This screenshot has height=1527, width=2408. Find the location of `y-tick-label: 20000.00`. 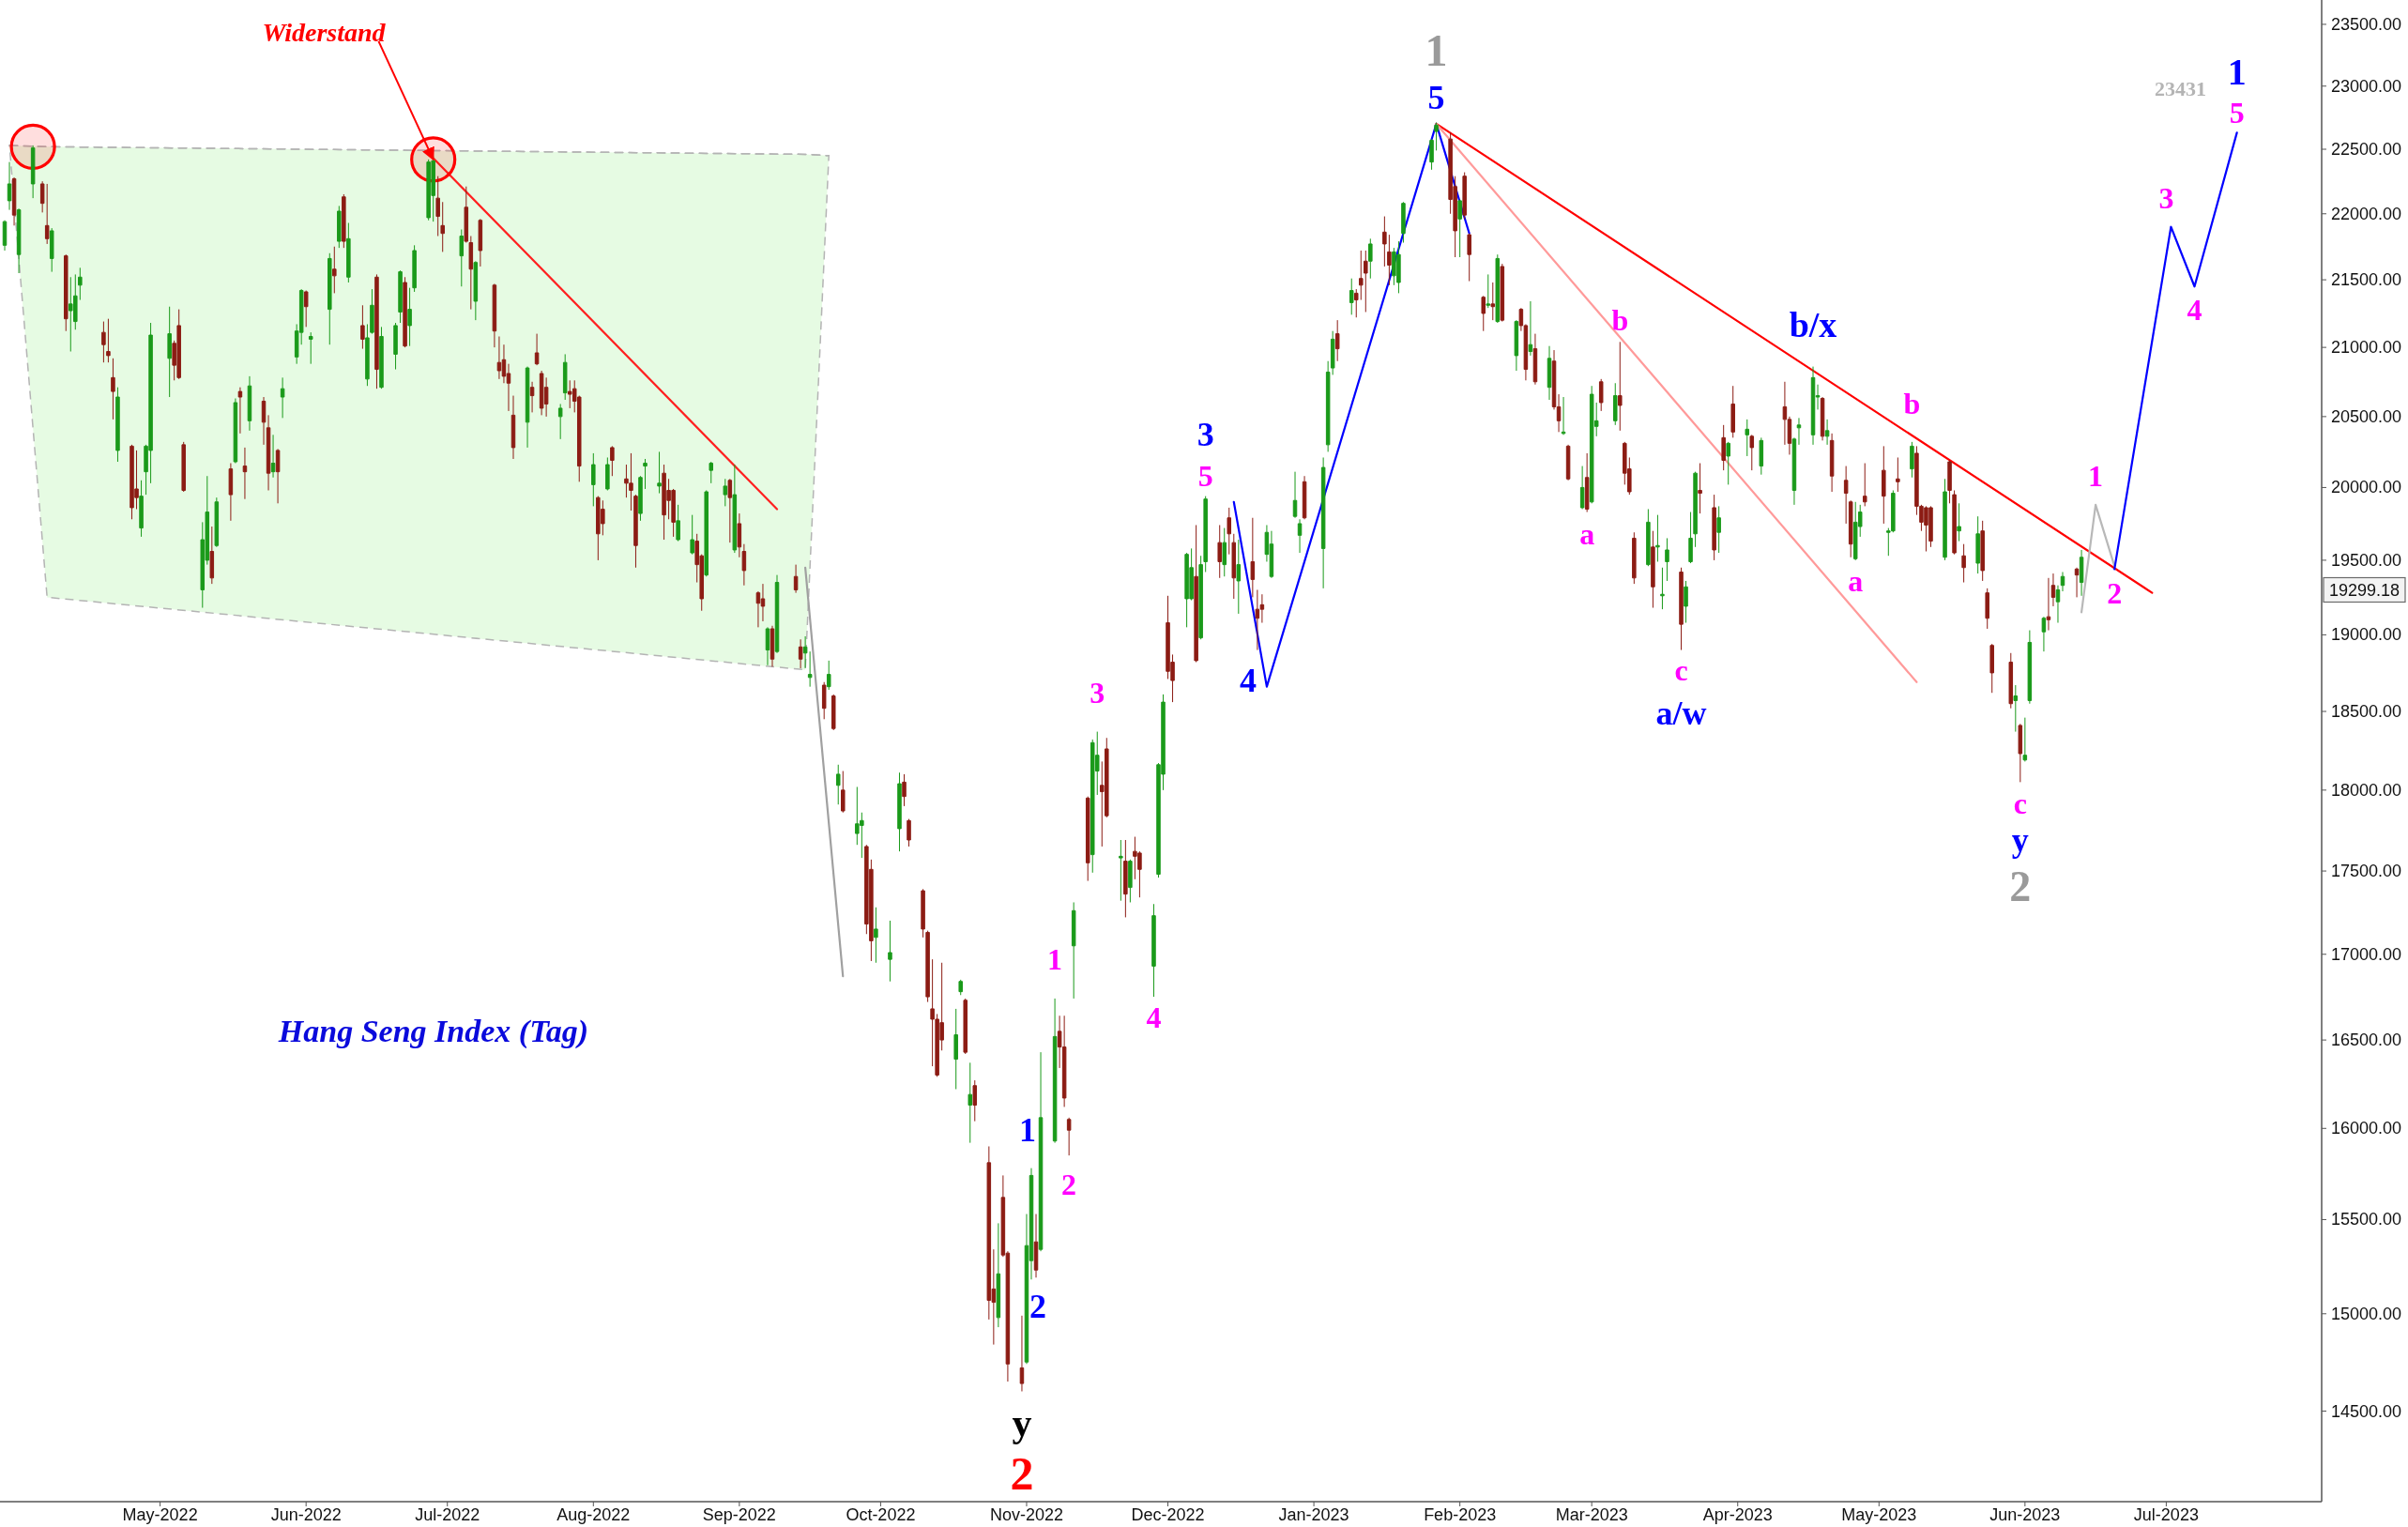

y-tick-label: 20000.00 is located at coordinates (2366, 487).